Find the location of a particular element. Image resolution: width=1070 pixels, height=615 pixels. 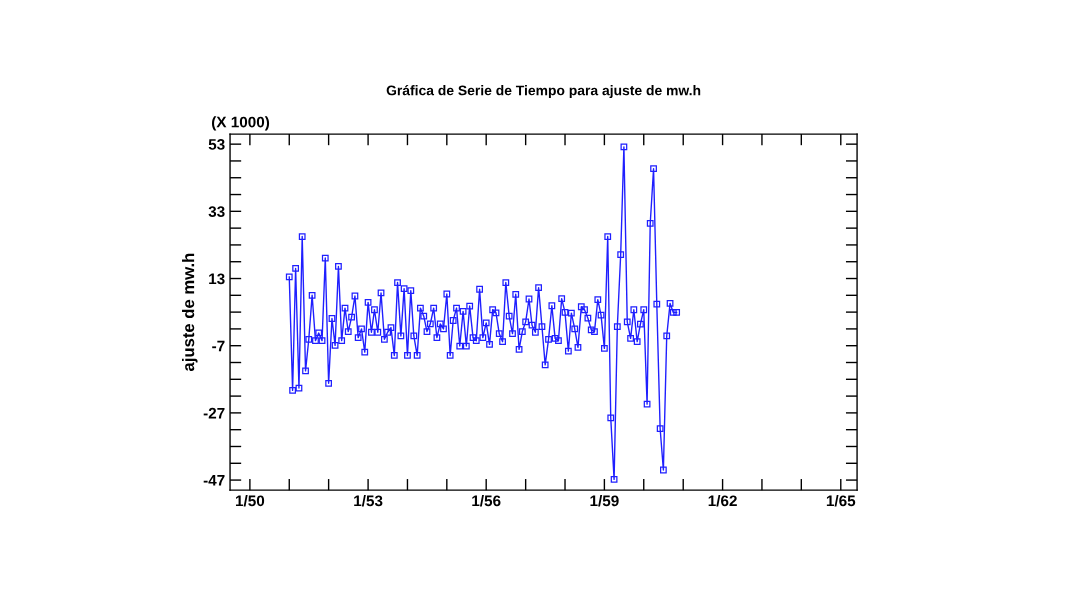

x-tick-label: 1/59 is located at coordinates (604, 501).